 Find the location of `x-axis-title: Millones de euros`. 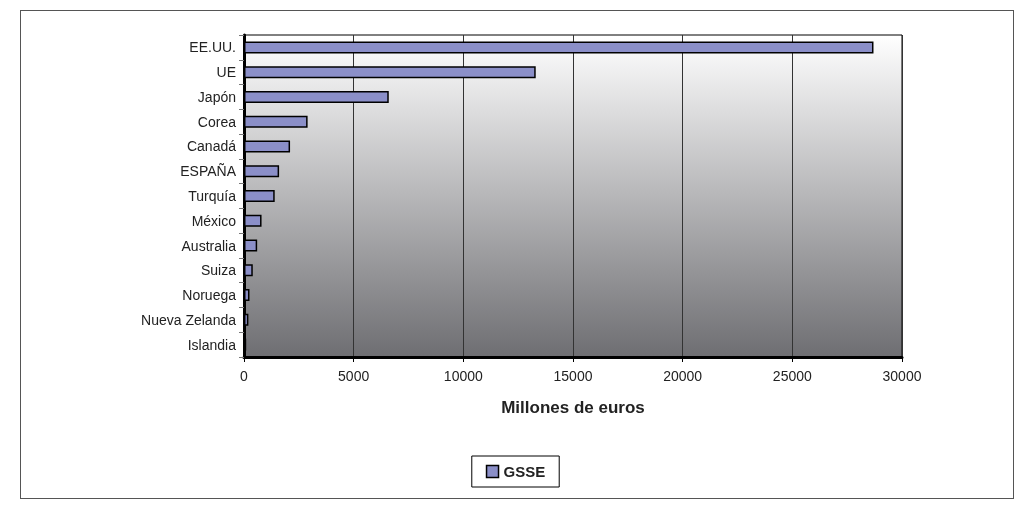

x-axis-title: Millones de euros is located at coordinates (573, 407).